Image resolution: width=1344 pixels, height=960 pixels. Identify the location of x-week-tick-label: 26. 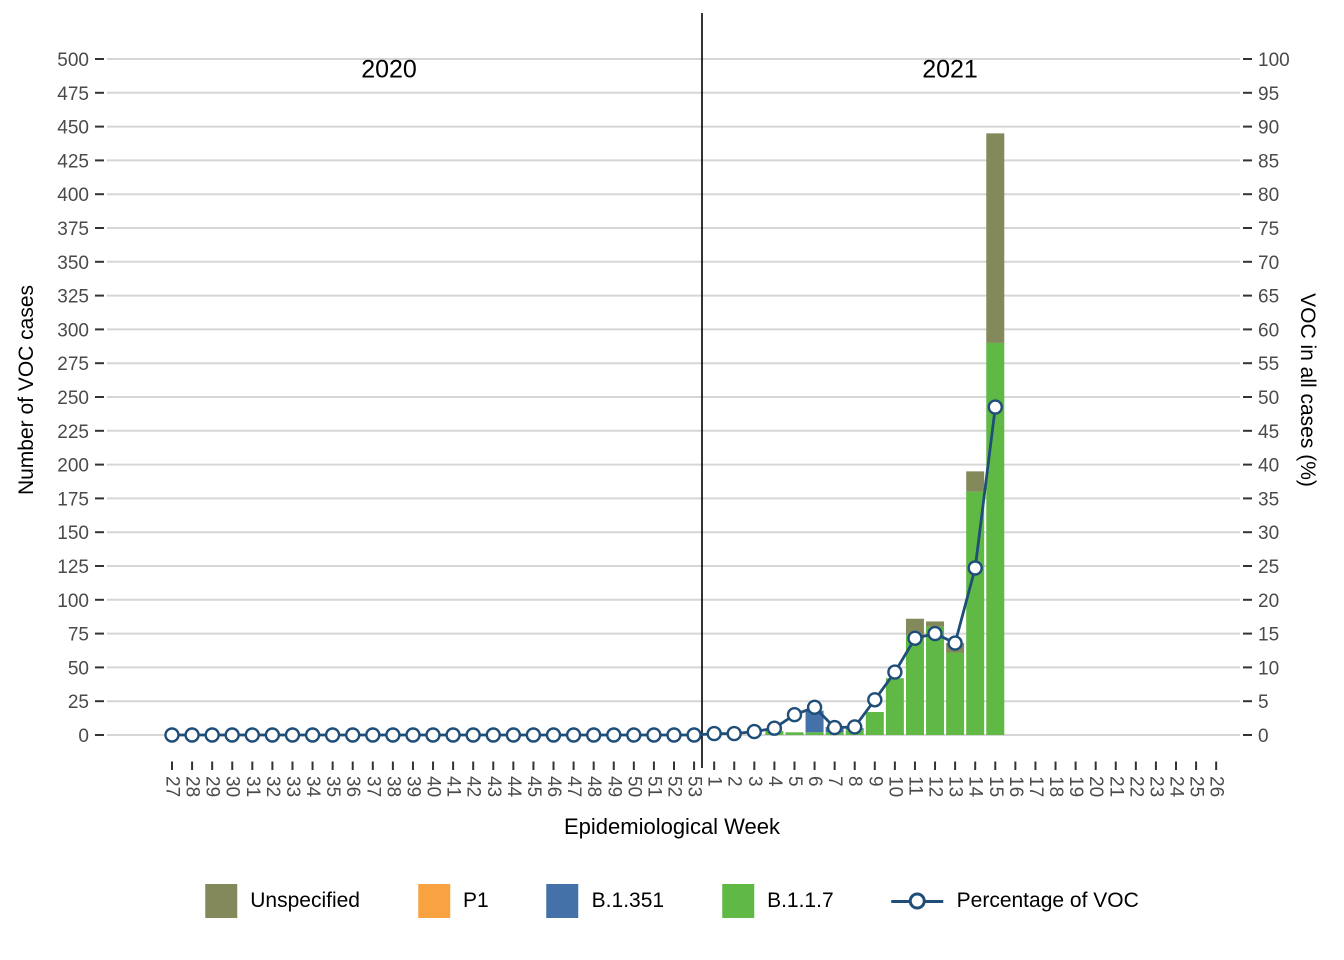
(1216, 786).